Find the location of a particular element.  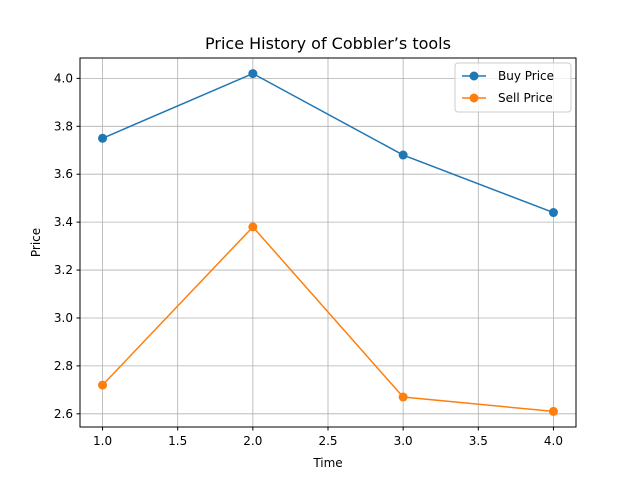

x-axis-label: Time is located at coordinates (327, 463).